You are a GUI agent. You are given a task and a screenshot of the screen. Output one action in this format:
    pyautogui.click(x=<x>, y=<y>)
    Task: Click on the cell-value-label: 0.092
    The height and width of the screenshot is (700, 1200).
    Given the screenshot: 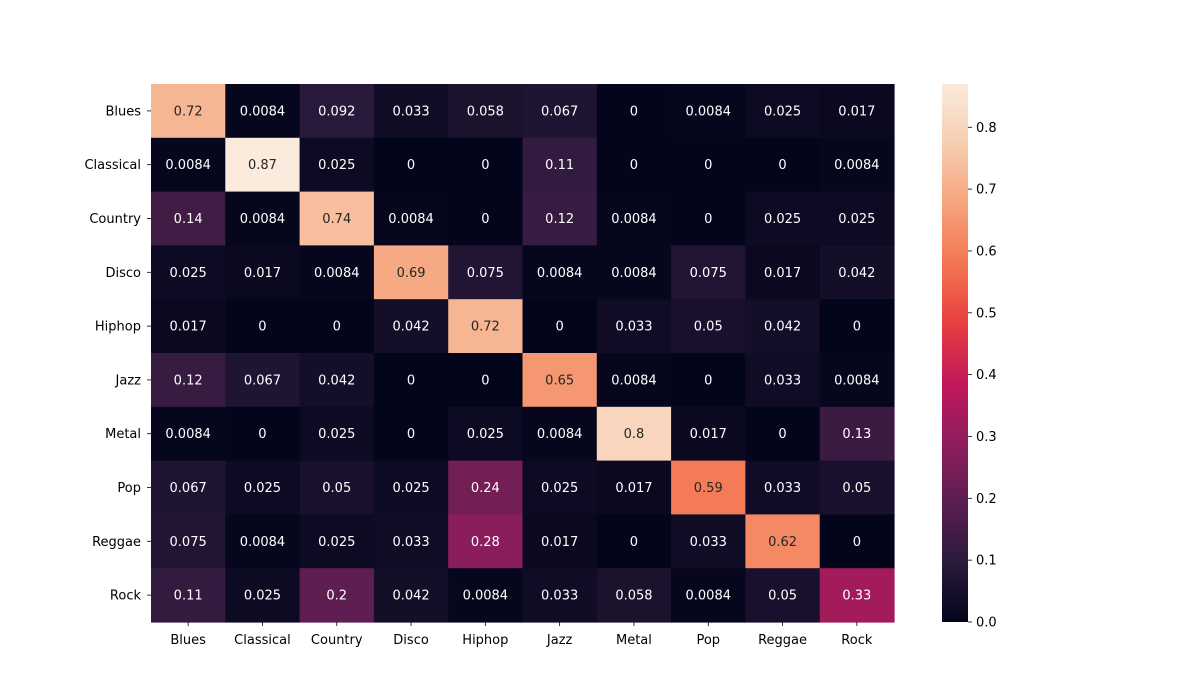 What is the action you would take?
    pyautogui.click(x=336, y=111)
    